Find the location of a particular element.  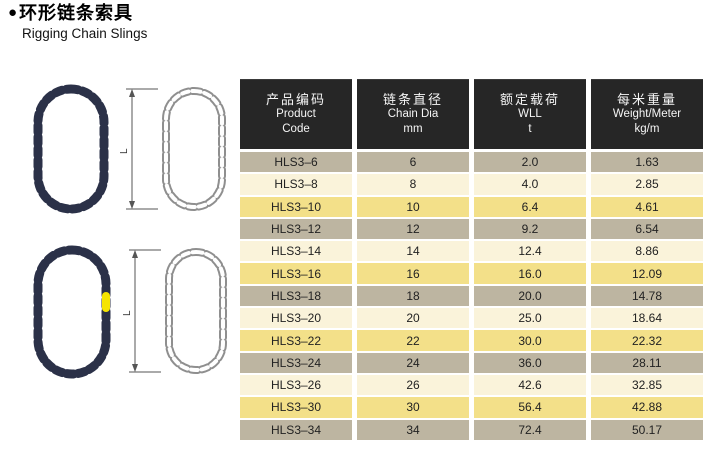

table-cell: HLS3–10 is located at coordinates (296, 206).